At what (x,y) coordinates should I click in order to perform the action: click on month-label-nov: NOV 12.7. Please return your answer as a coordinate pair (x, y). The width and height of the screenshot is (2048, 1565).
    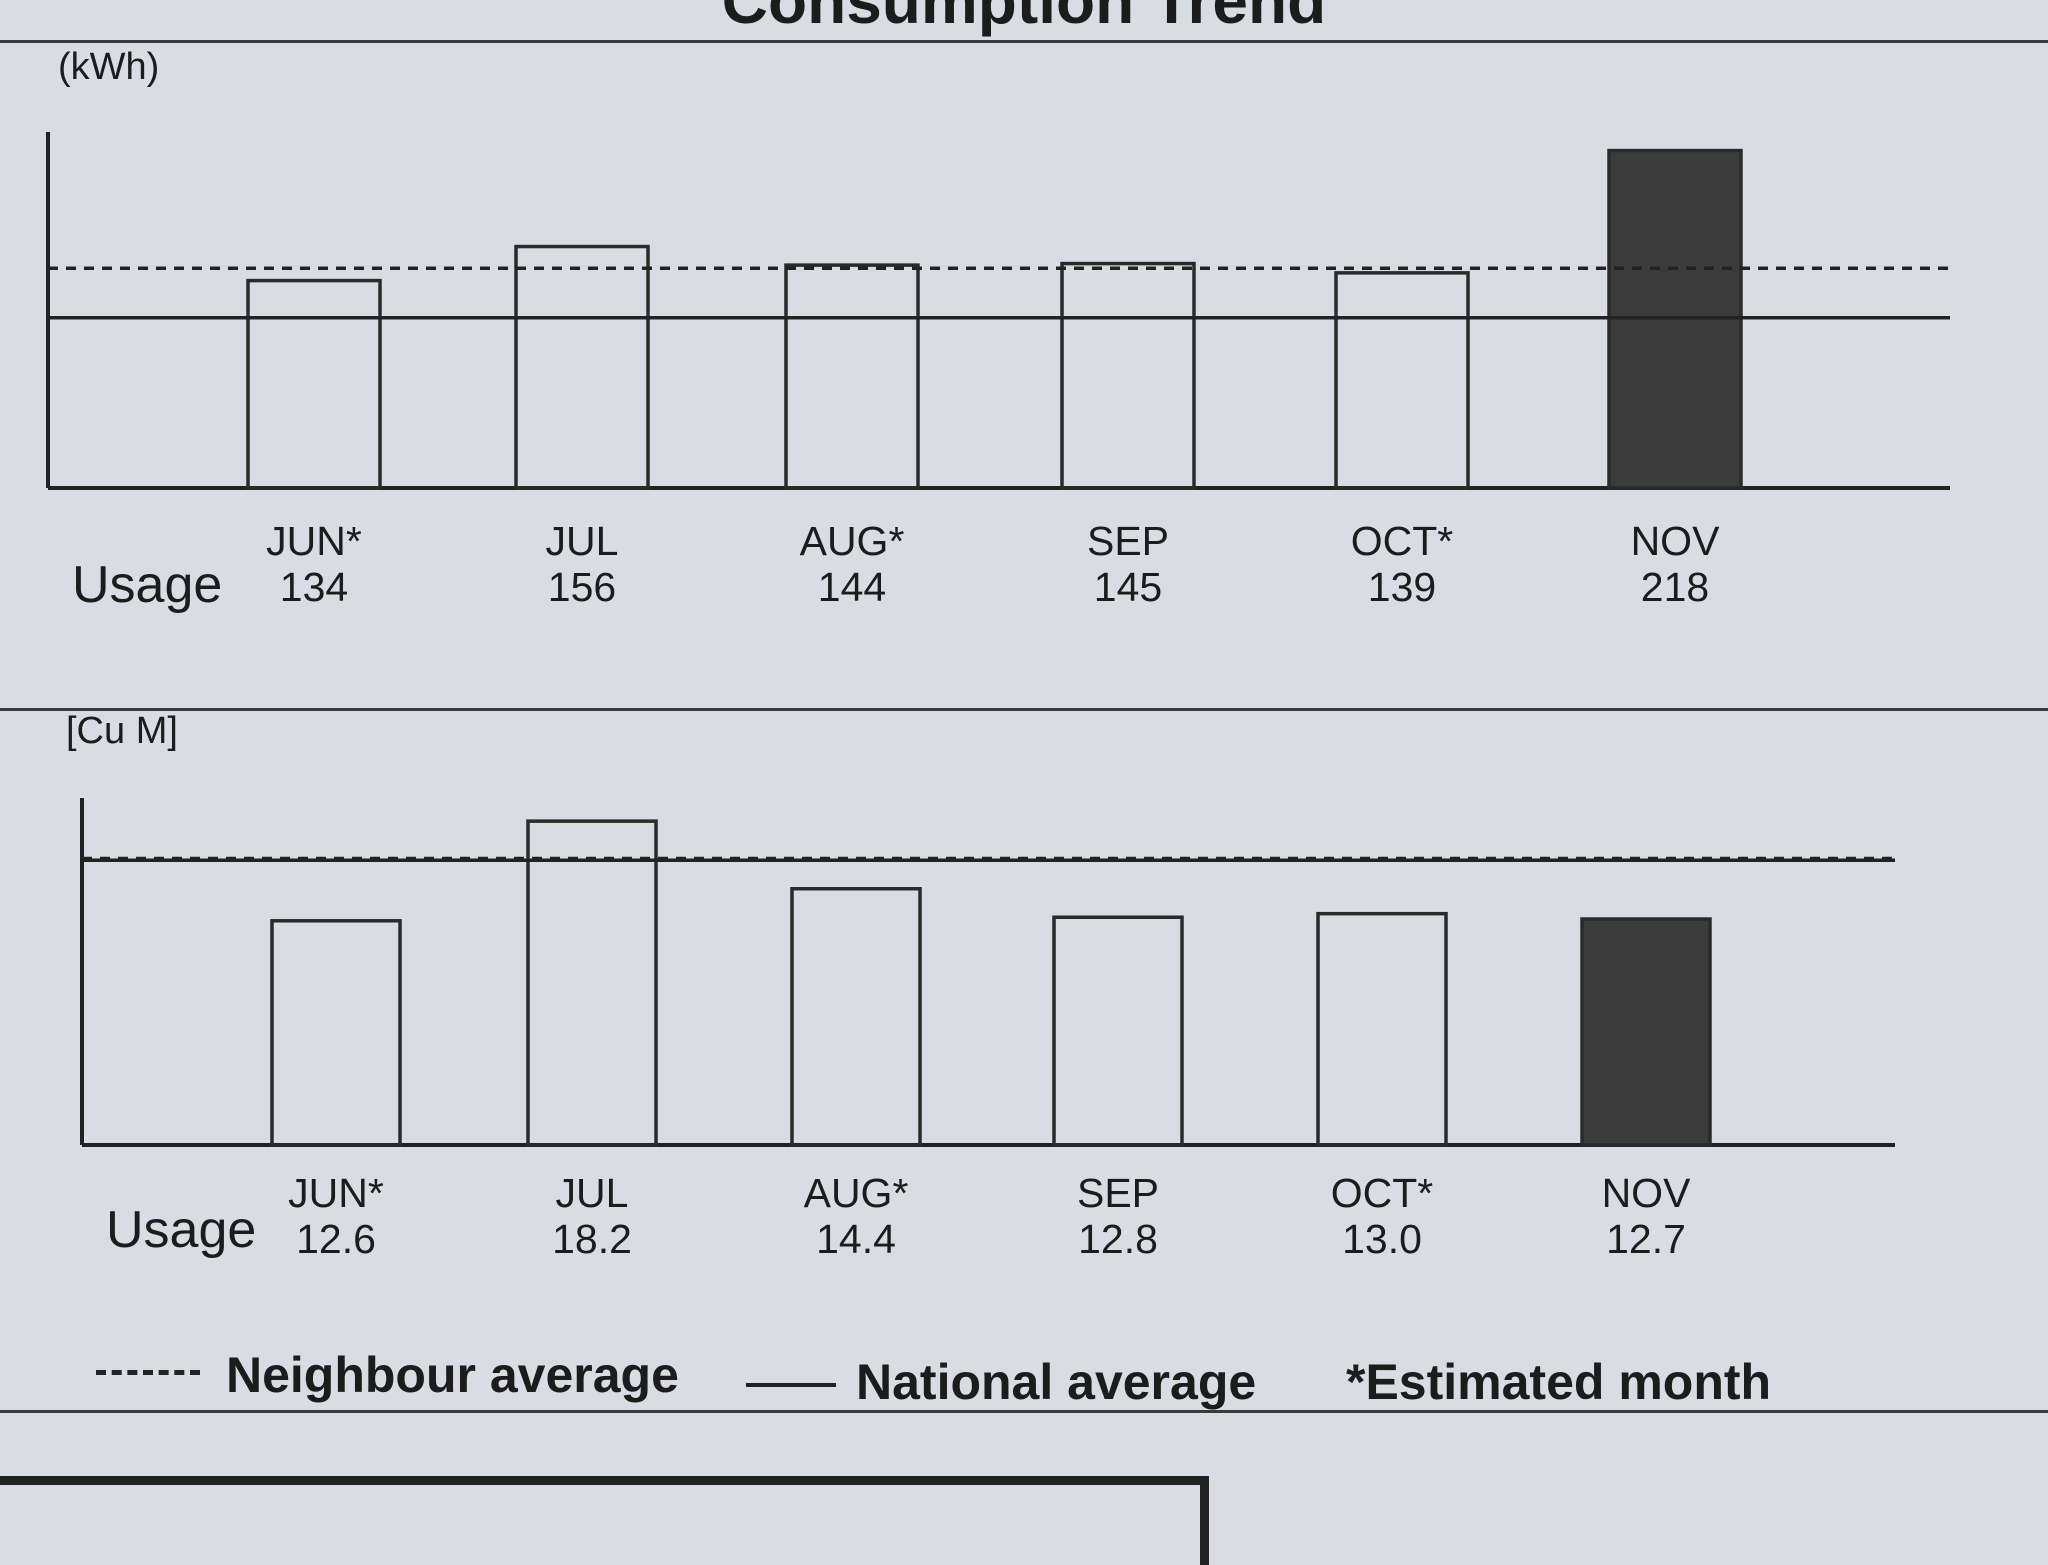
    Looking at the image, I should click on (1646, 1216).